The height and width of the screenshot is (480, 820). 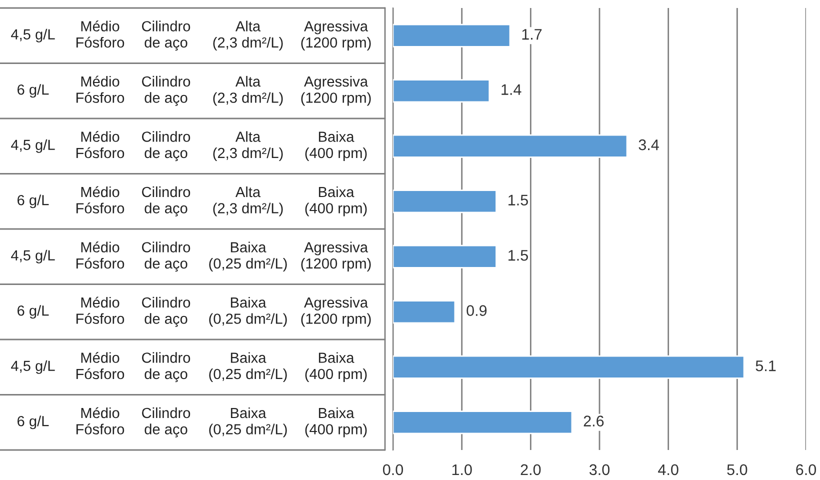 What do you see at coordinates (476, 310) in the screenshot?
I see `data-label: 0.9` at bounding box center [476, 310].